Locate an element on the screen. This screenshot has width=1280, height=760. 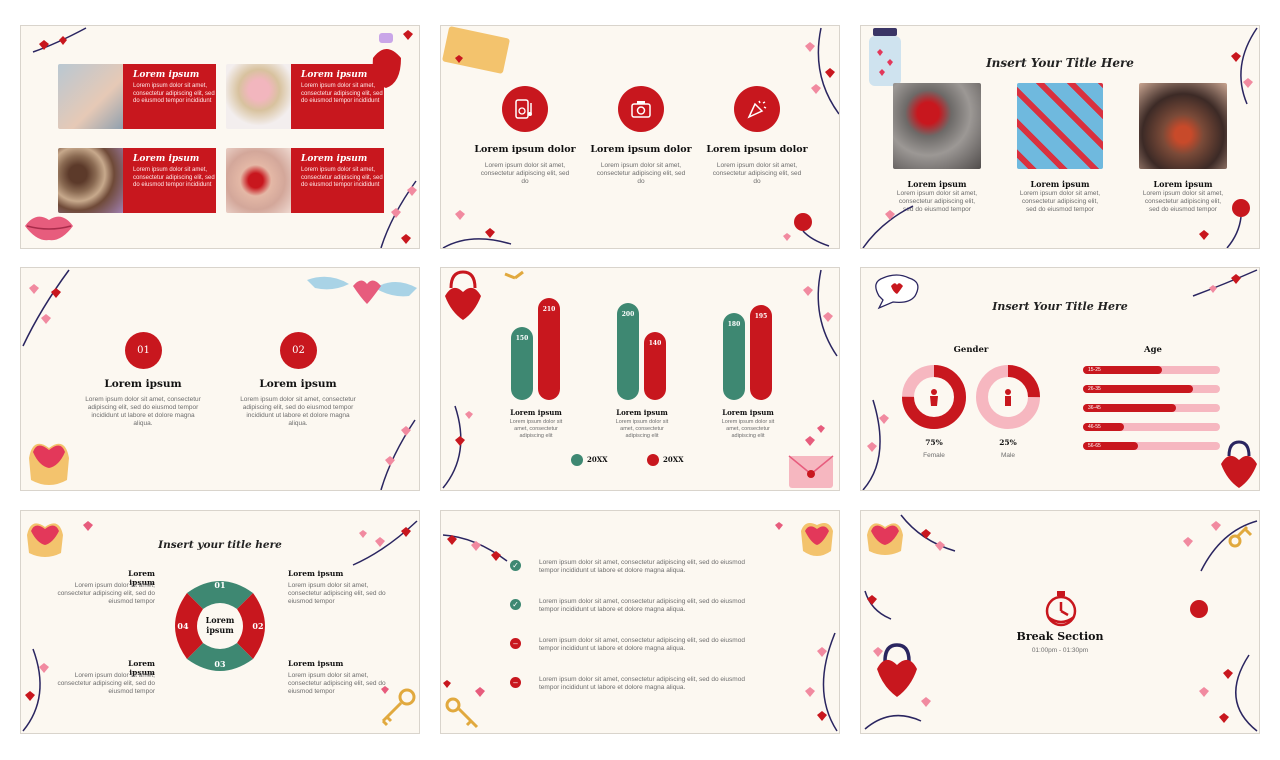
heart-box-decoration is located at coordinates (804, 539).